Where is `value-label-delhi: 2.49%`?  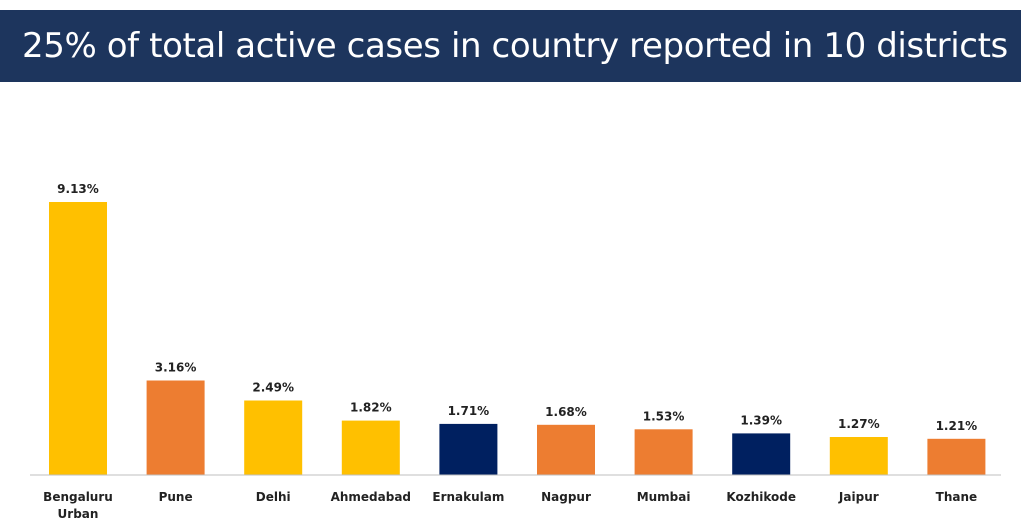
value-label-delhi: 2.49% is located at coordinates (273, 388).